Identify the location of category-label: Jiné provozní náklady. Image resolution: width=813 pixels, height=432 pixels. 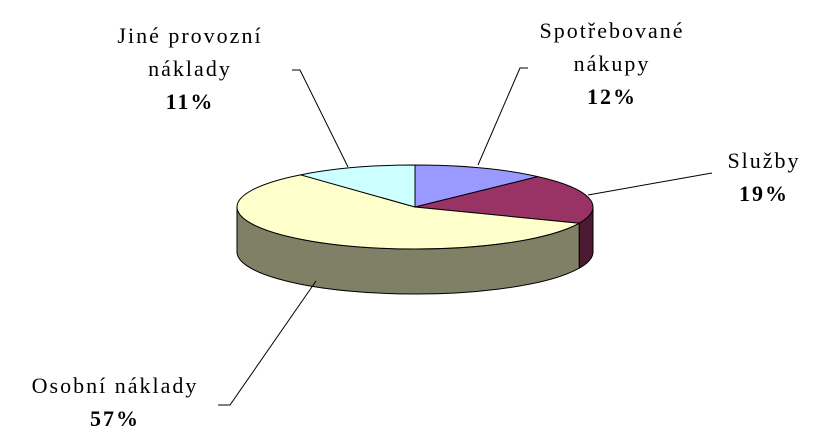
(190, 52).